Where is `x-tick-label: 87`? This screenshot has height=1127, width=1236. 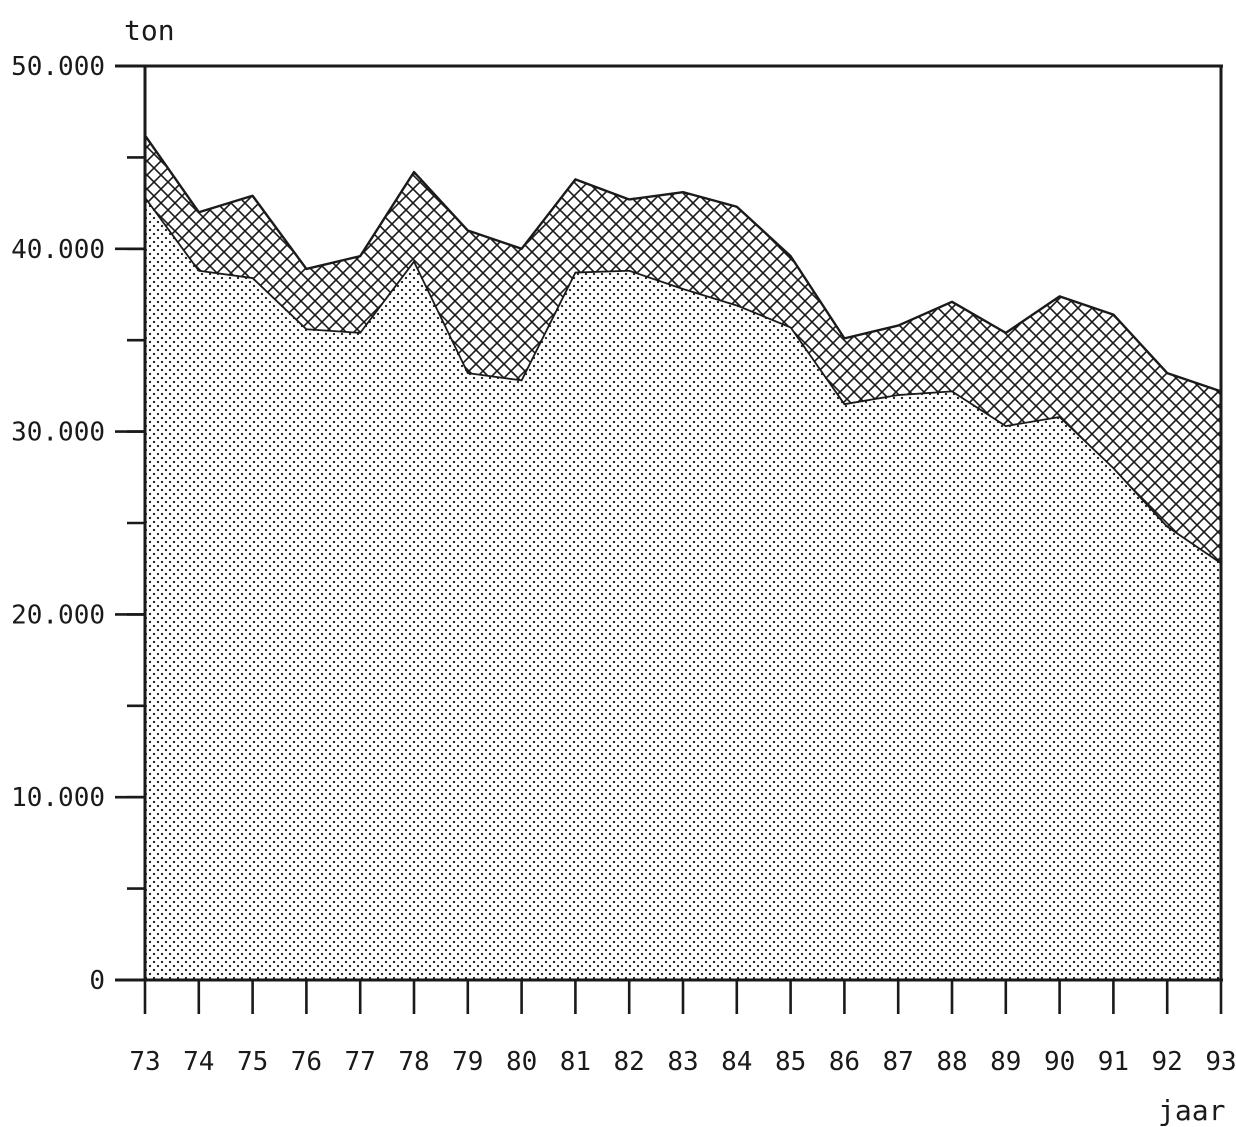 x-tick-label: 87 is located at coordinates (898, 1062).